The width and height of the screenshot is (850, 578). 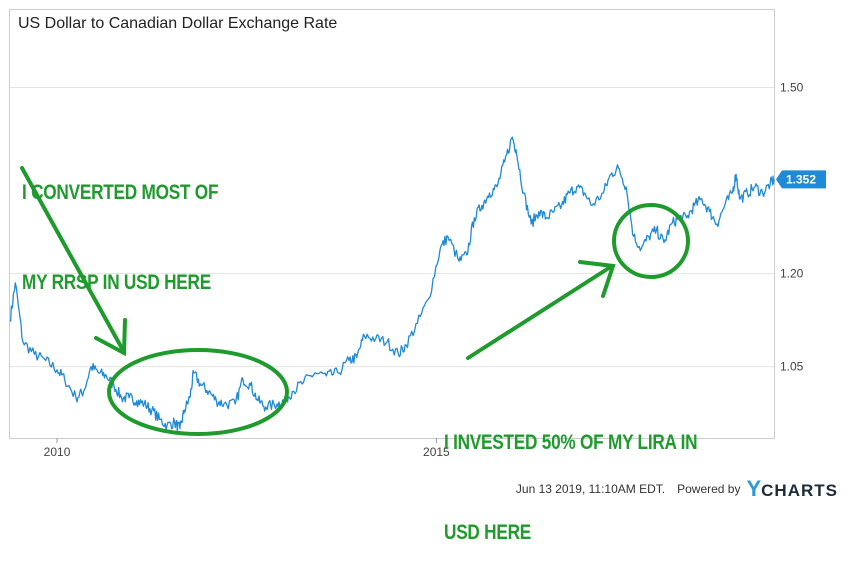 I want to click on arrow-right-head, so click(x=597, y=279).